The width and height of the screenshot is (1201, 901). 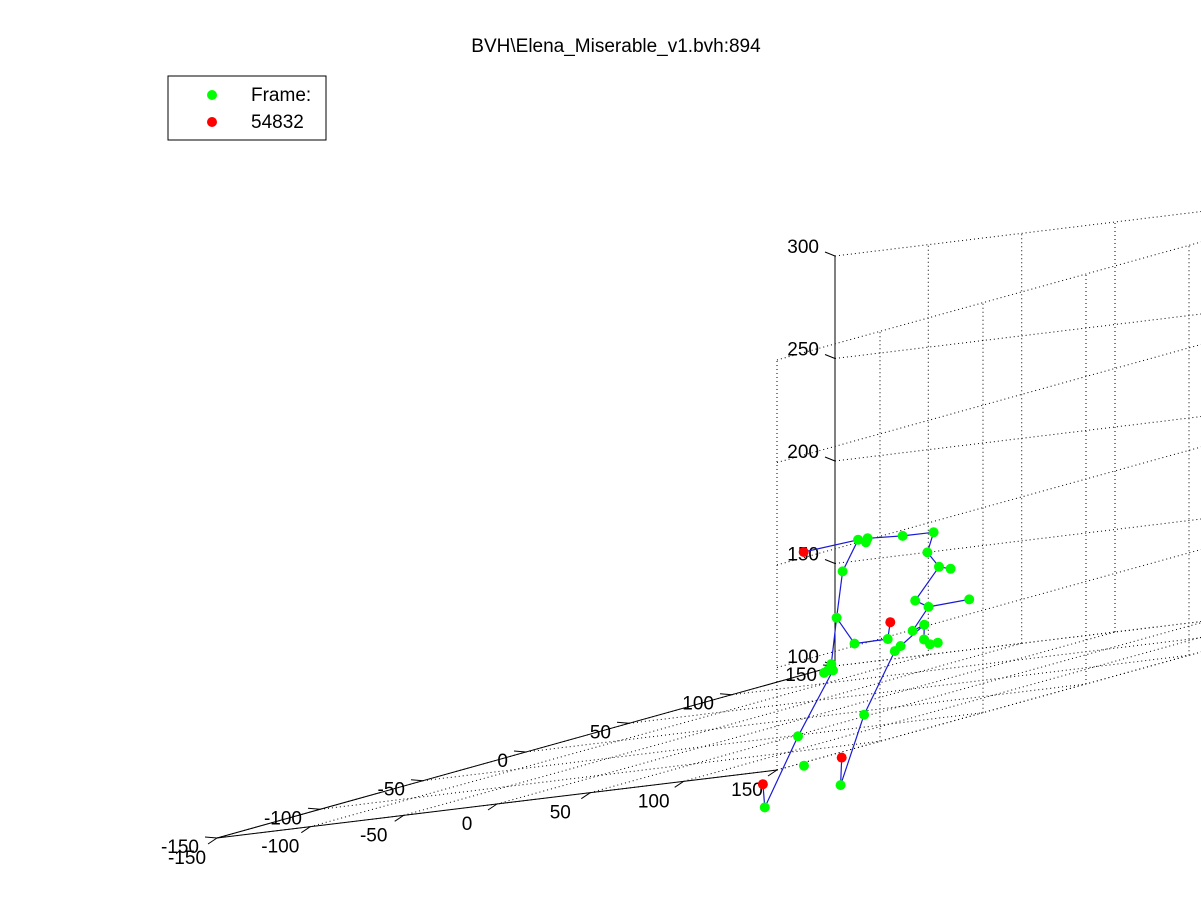 I want to click on legend-marker-frame, so click(x=212, y=95).